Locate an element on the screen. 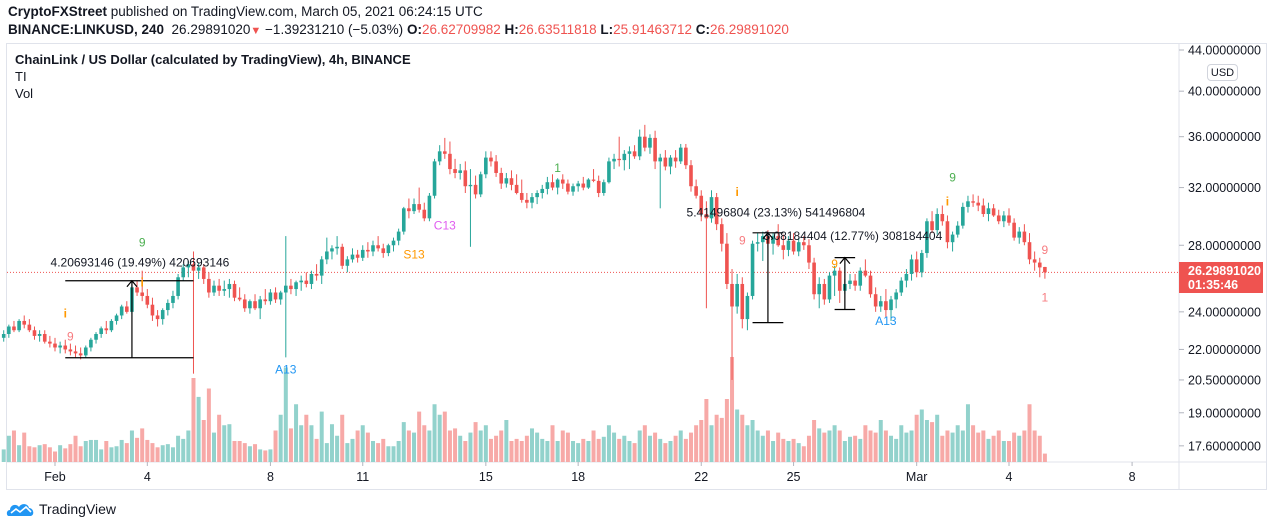 The height and width of the screenshot is (528, 1274). currency-badge: USD is located at coordinates (1222, 72).